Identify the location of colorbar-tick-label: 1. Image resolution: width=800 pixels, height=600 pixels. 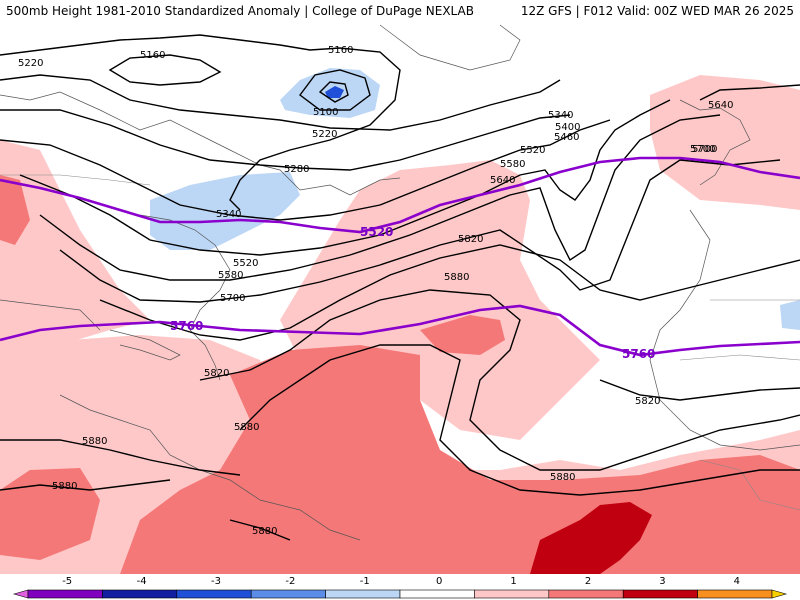
(513, 581).